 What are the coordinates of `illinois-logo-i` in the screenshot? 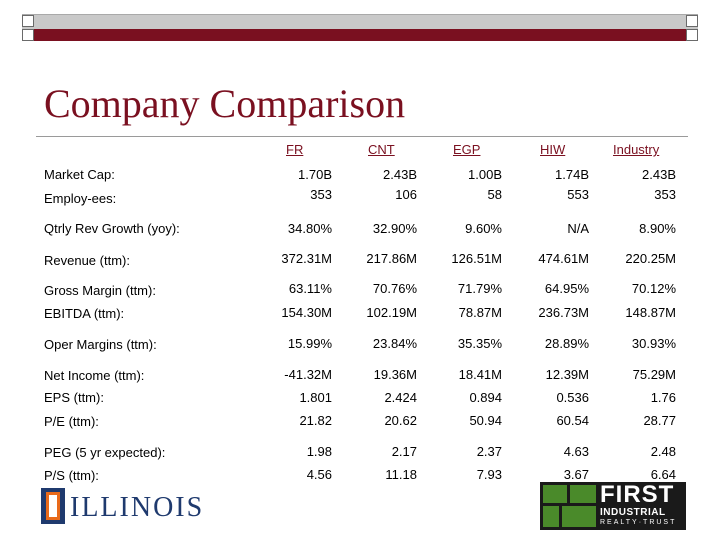 It's located at (53, 506).